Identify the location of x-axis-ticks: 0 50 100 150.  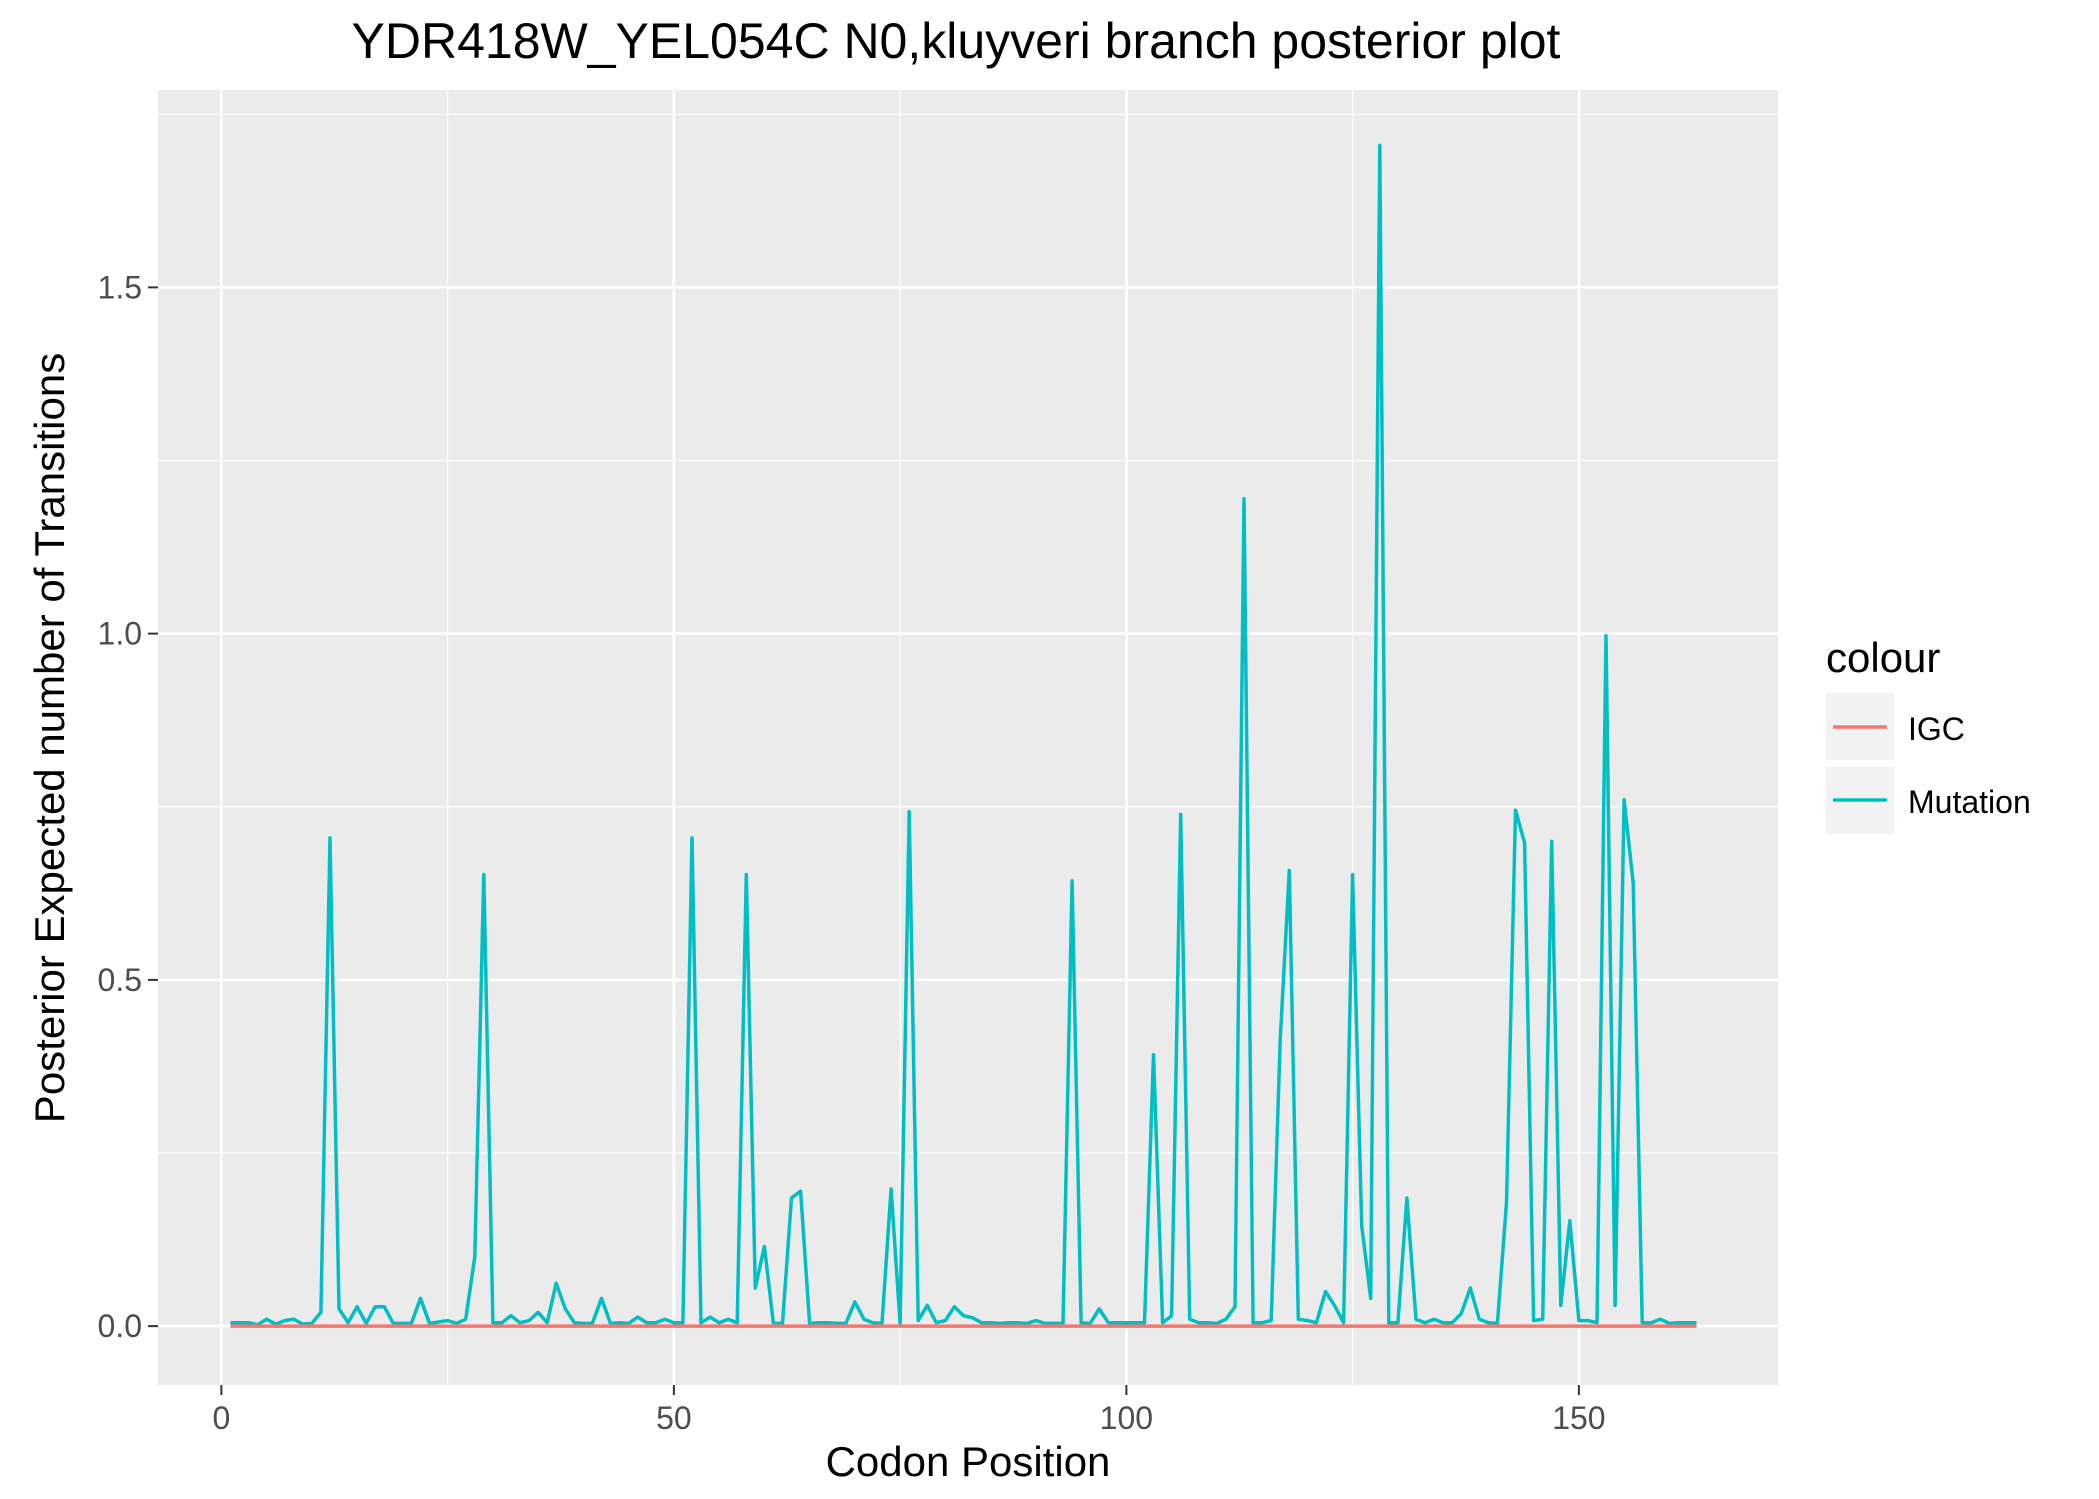
(909, 1410).